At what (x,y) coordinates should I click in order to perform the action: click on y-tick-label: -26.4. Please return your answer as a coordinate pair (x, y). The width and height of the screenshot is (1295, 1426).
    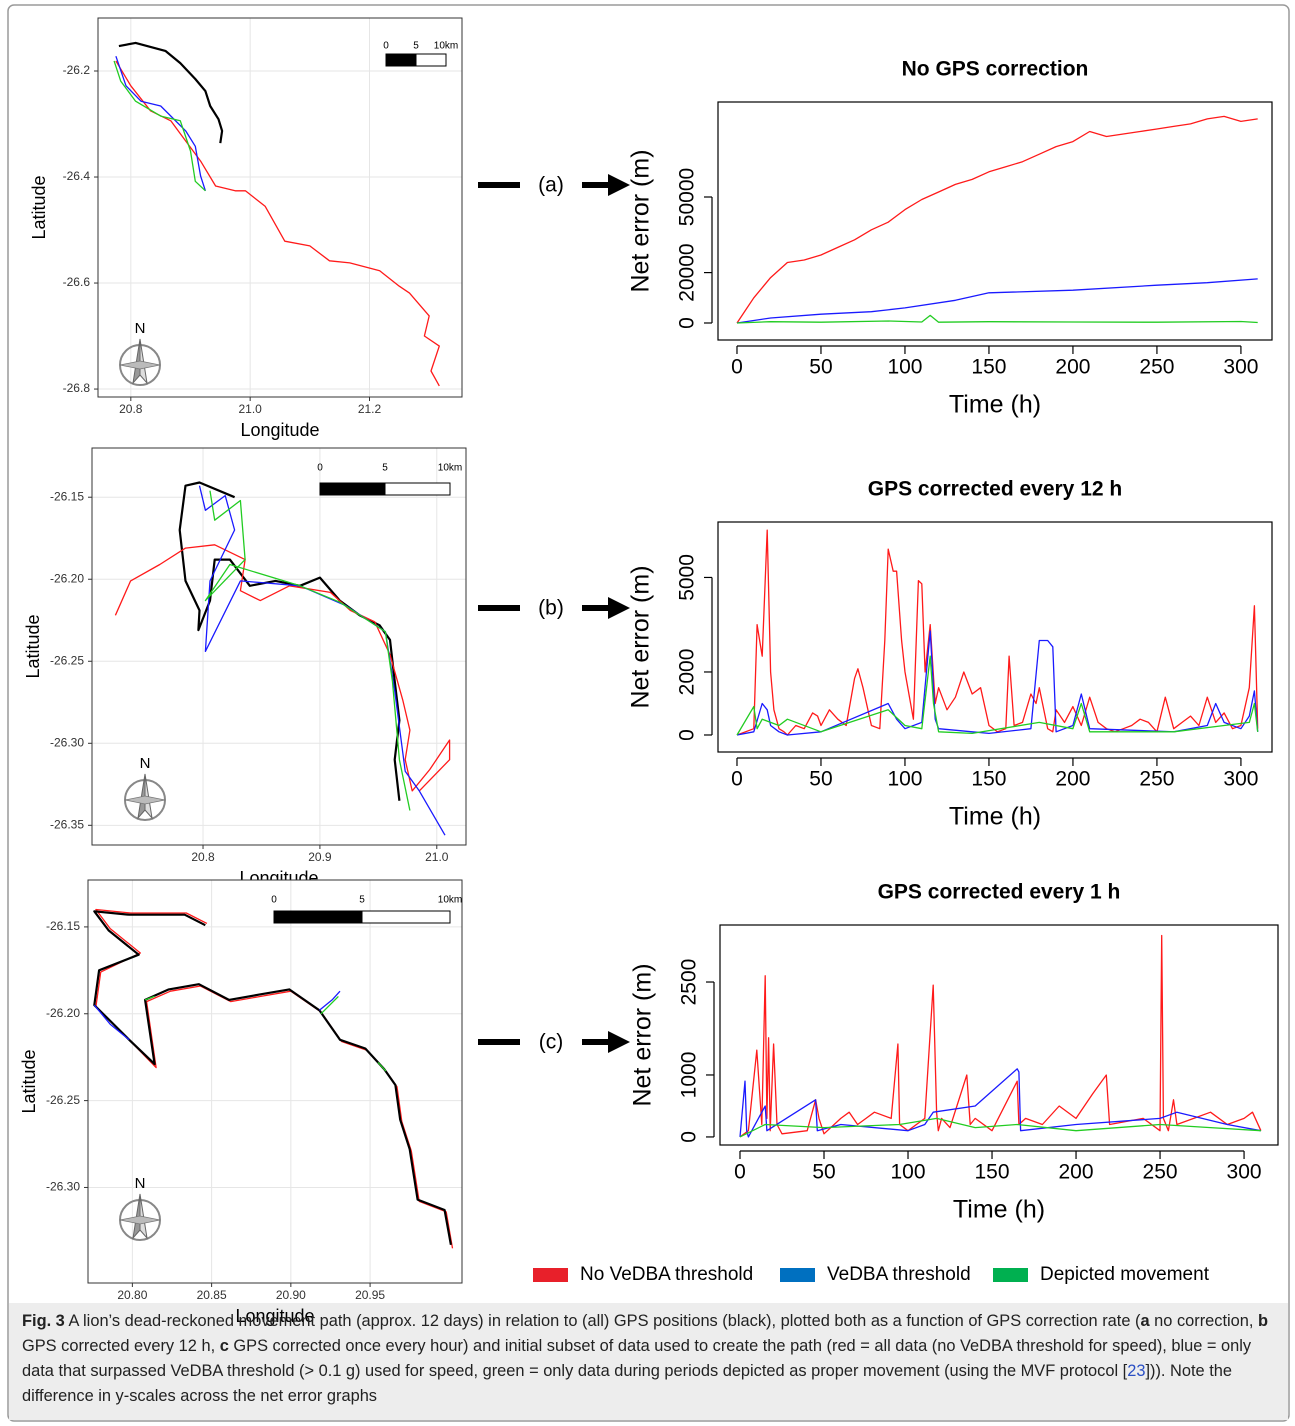
    Looking at the image, I should click on (77, 176).